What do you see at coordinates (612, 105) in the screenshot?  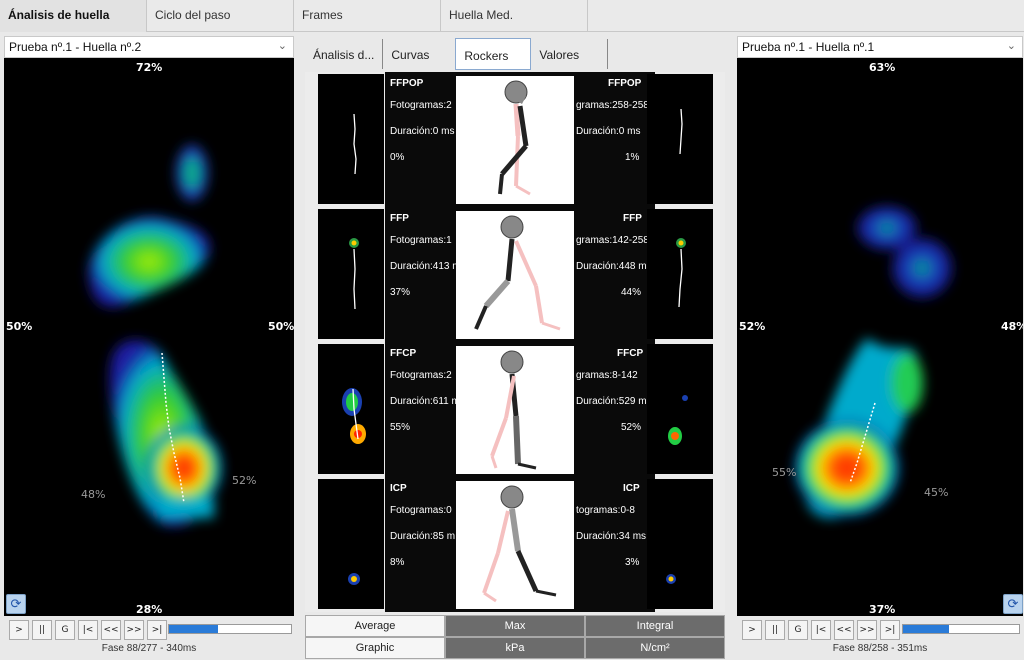 I see `right-frames: gramas:258-258` at bounding box center [612, 105].